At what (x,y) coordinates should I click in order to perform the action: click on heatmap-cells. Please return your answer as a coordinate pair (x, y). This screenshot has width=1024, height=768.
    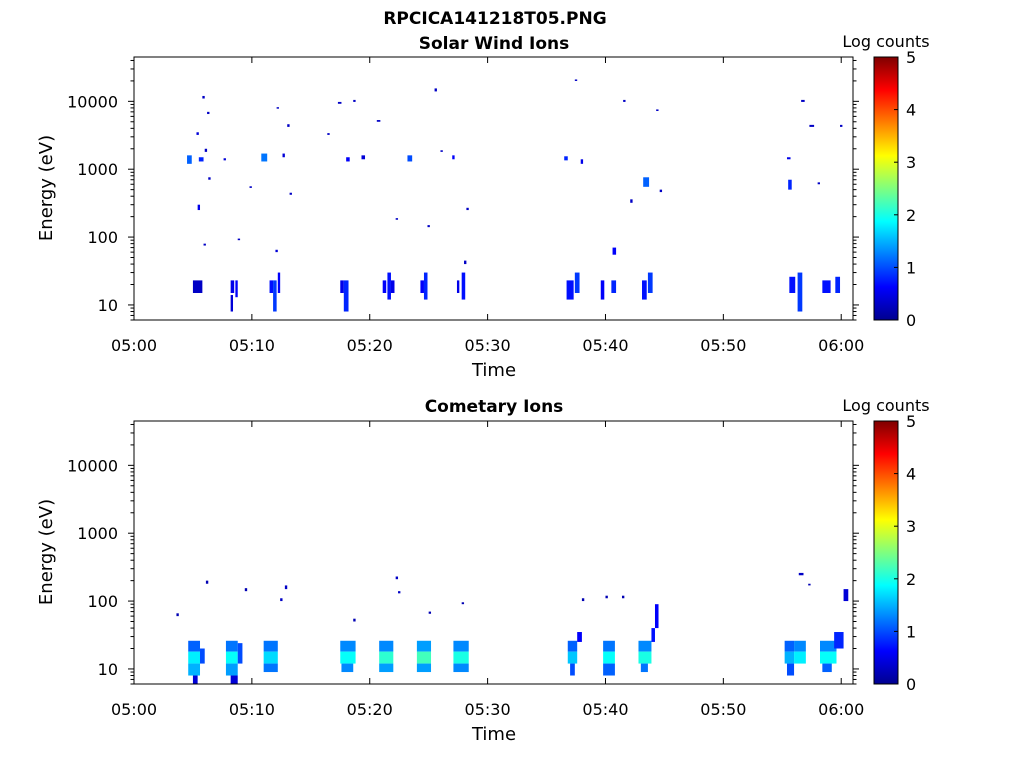
    Looking at the image, I should click on (512, 628).